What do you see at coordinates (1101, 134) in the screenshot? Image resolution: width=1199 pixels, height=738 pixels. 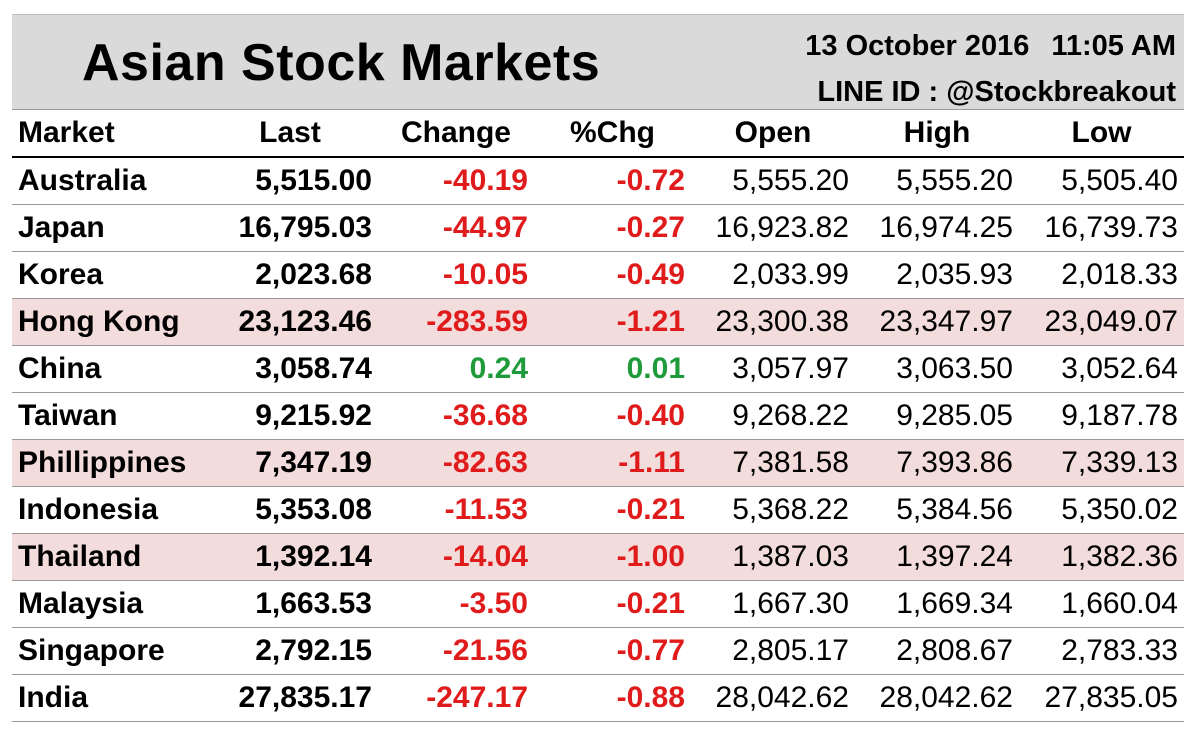 I see `column-header-low: Low` at bounding box center [1101, 134].